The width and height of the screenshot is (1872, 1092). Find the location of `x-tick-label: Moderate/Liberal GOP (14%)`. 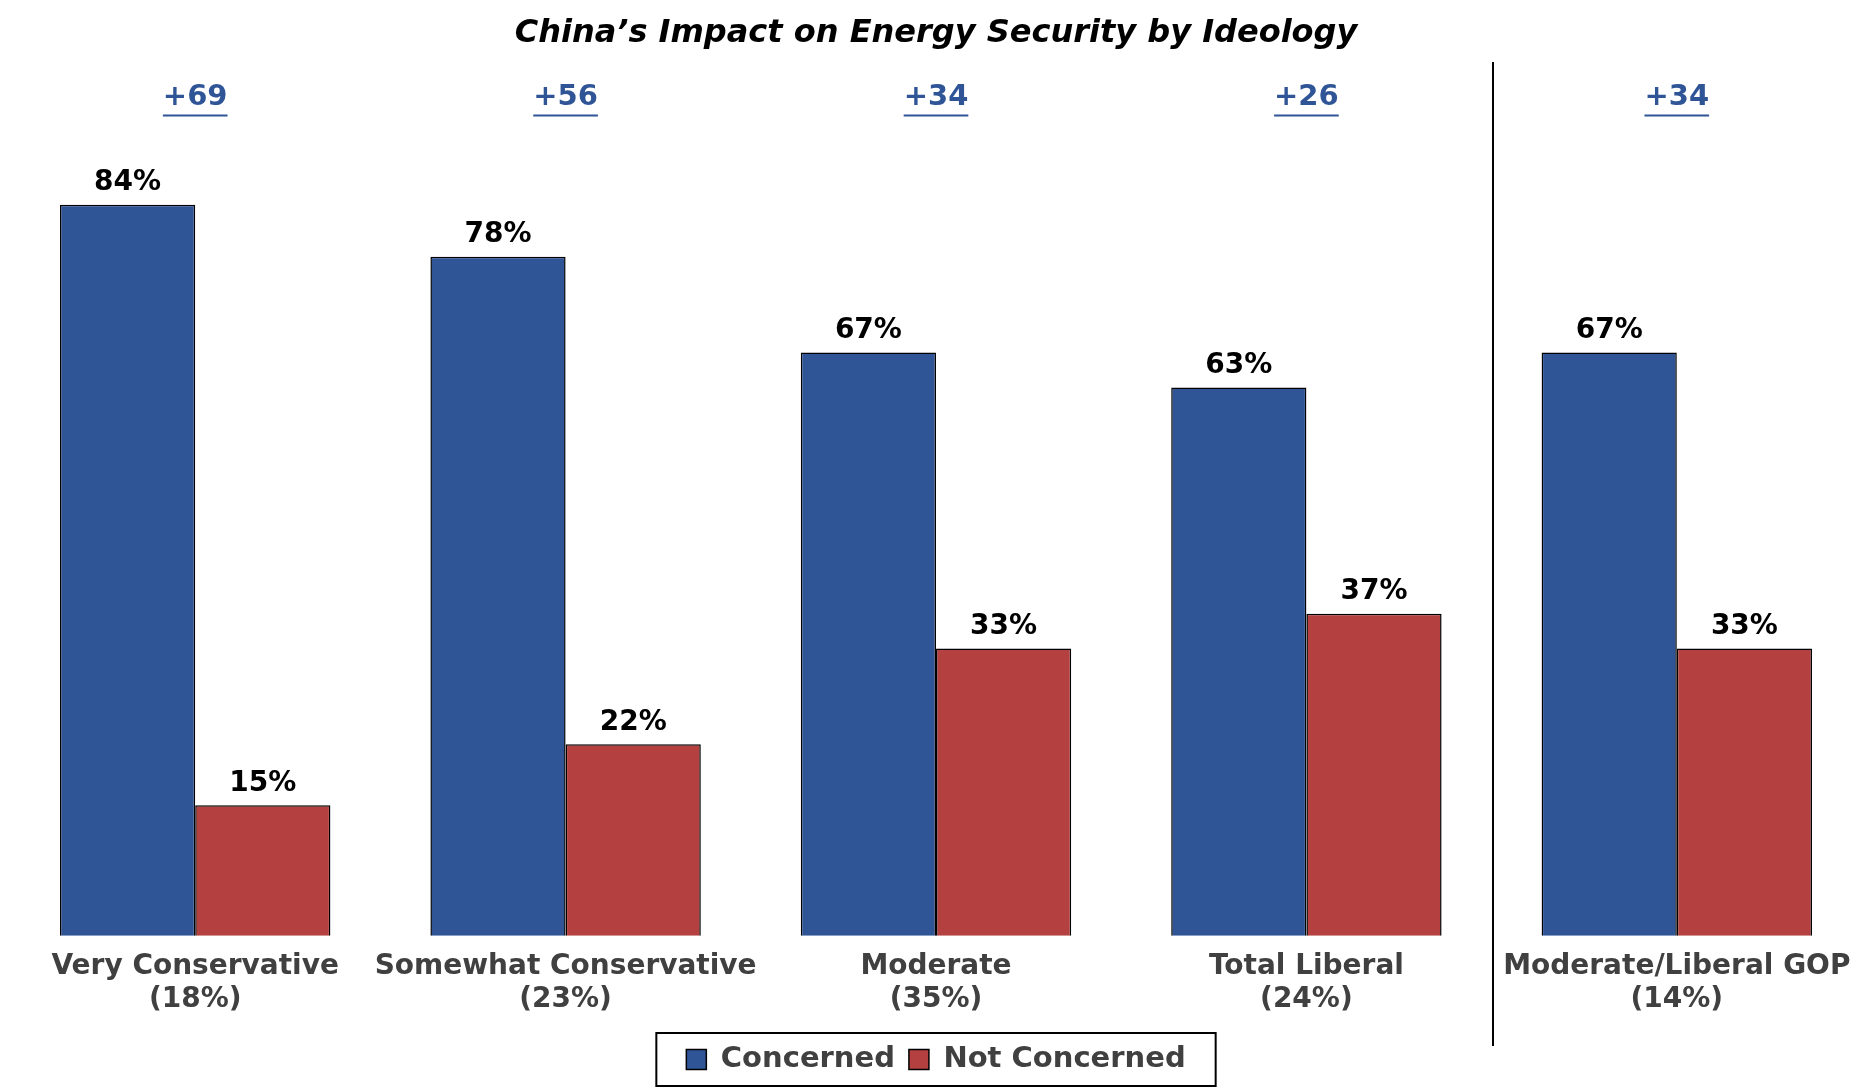

x-tick-label: Moderate/Liberal GOP (14%) is located at coordinates (1677, 981).